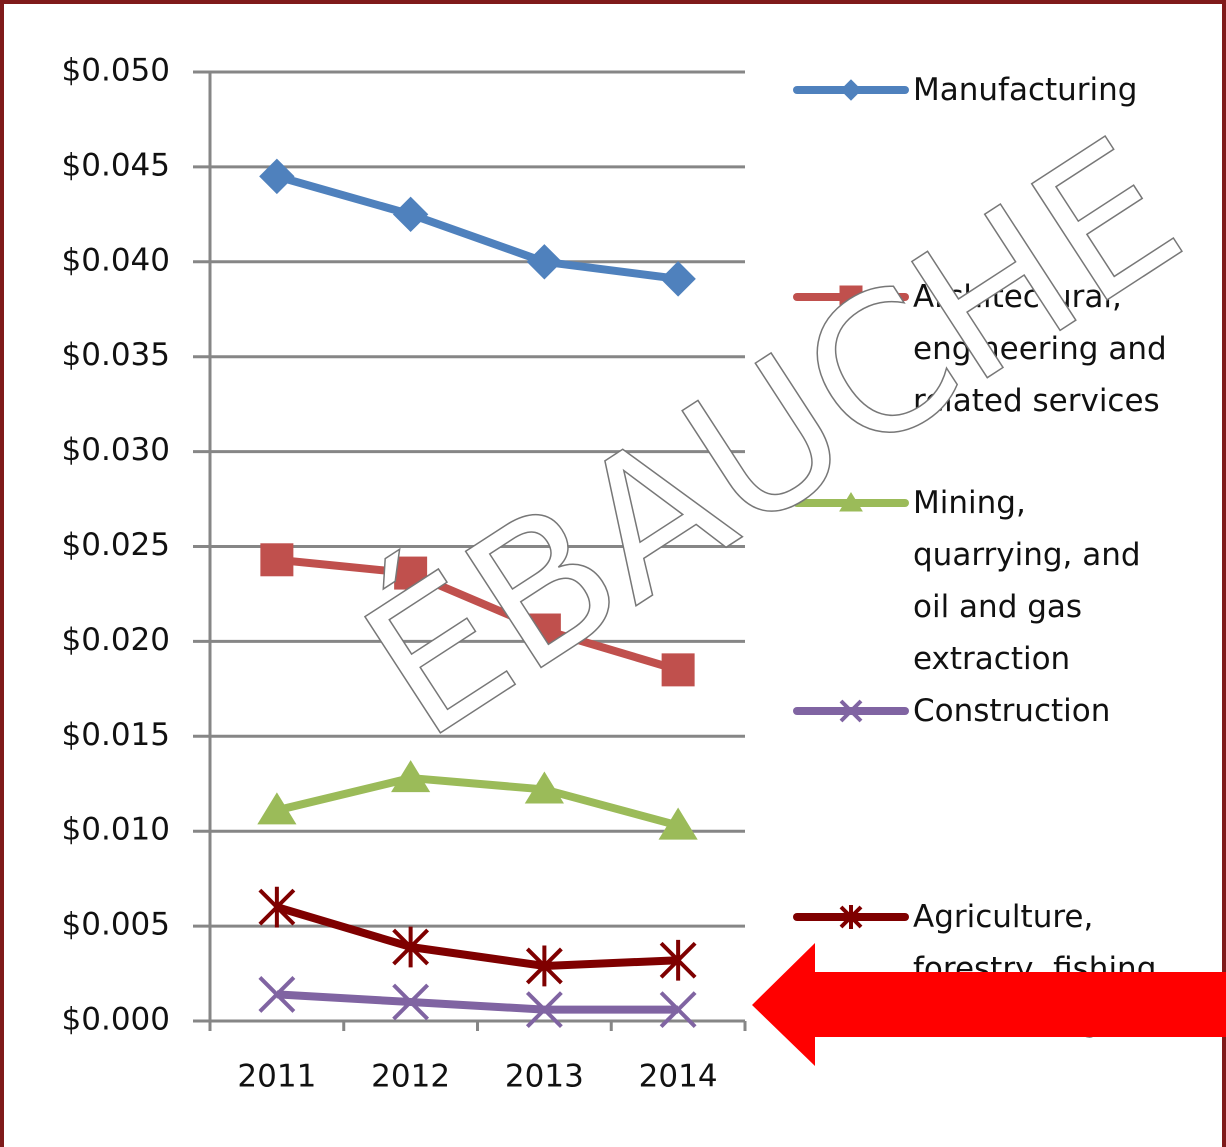 The image size is (1226, 1147). I want to click on arrow, so click(989, 1004).